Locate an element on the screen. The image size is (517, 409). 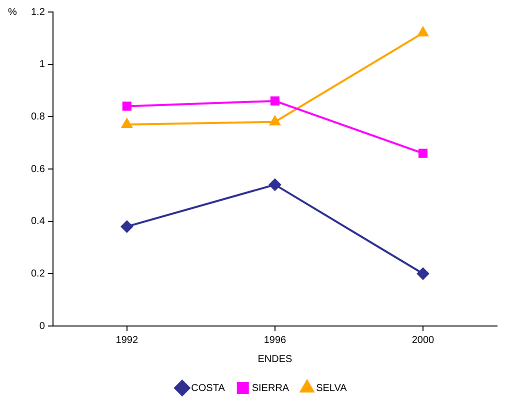
y-axis-title: % is located at coordinates (12, 12).